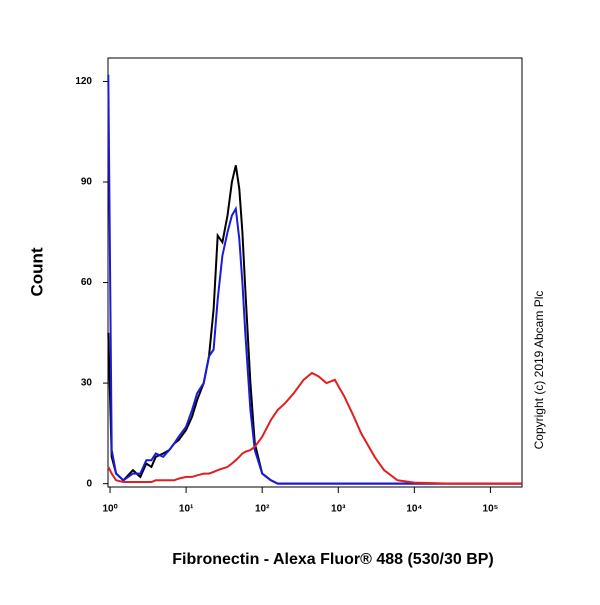 The width and height of the screenshot is (600, 605). Describe the element at coordinates (89, 483) in the screenshot. I see `y-tick-label: 0` at that location.